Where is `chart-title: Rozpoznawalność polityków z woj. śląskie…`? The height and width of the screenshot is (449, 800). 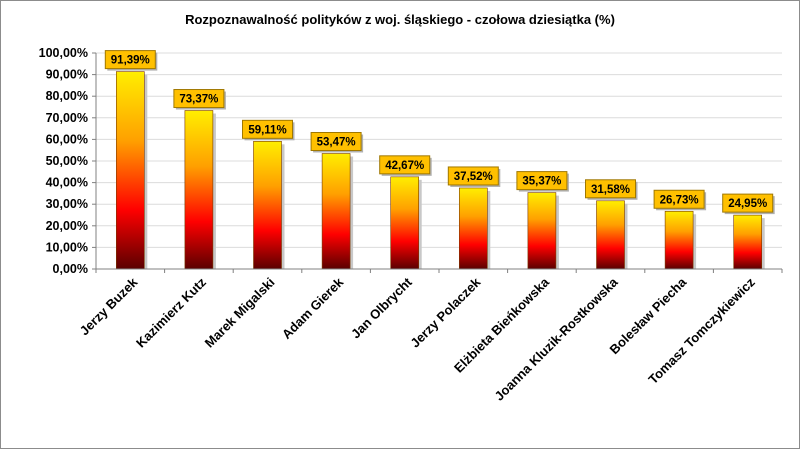 chart-title: Rozpoznawalność polityków z woj. śląskie… is located at coordinates (400, 19).